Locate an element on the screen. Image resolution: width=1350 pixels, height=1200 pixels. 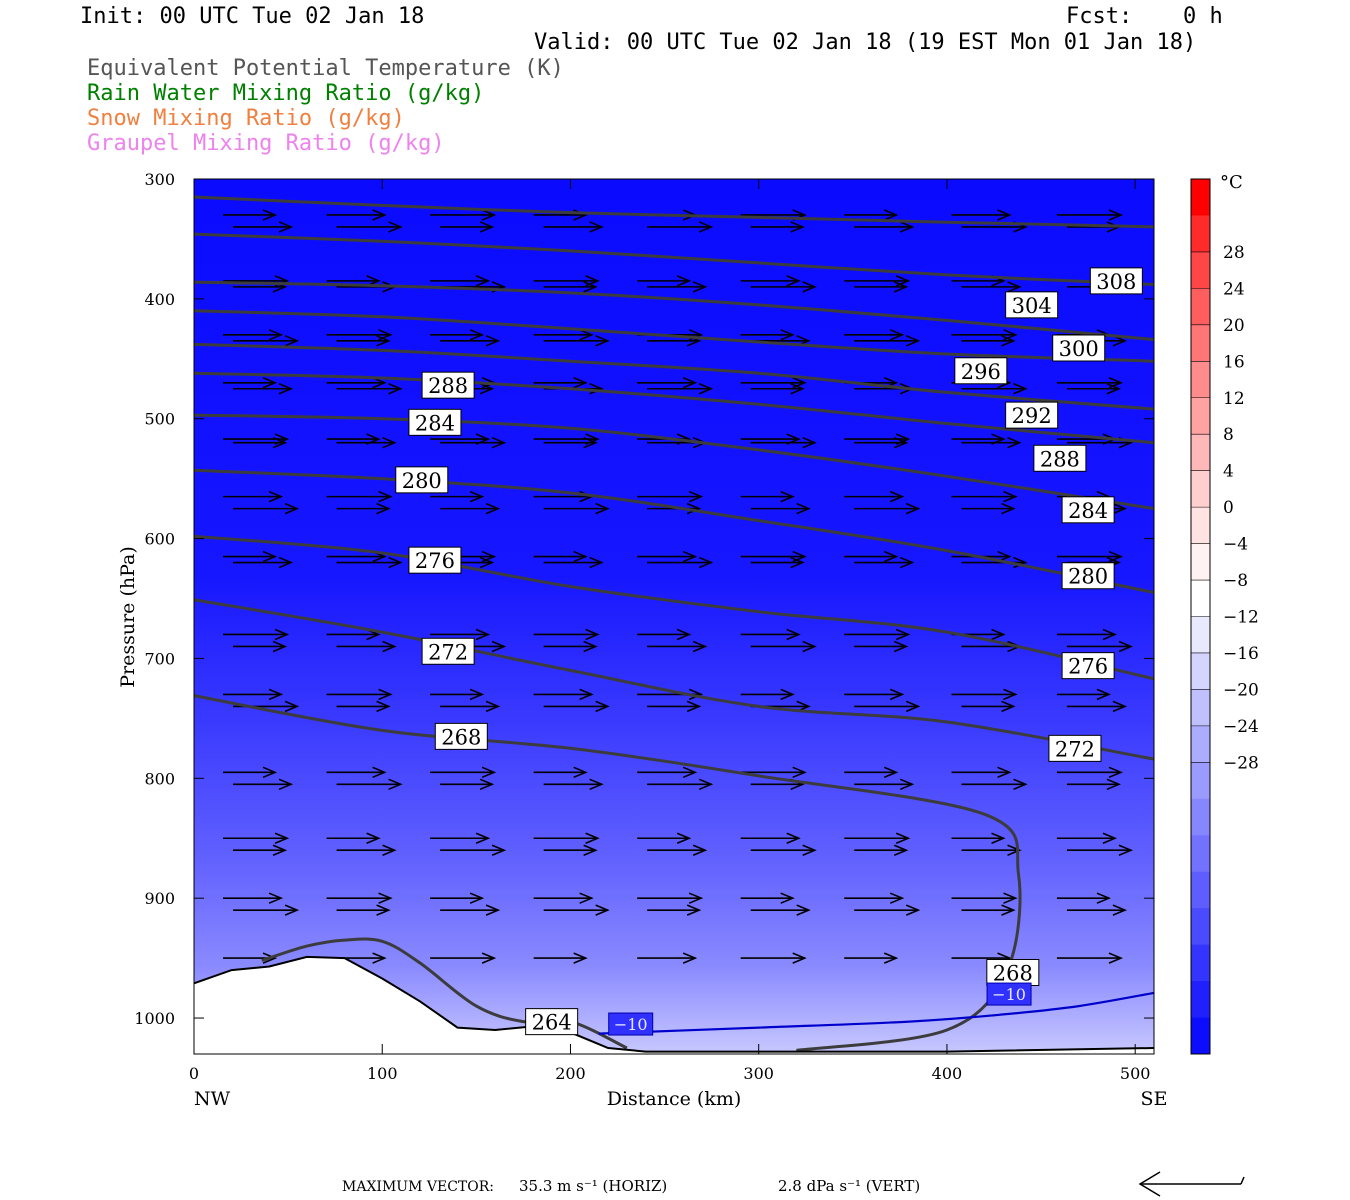
legend-rain-water: Rain Water Mixing Ratio (g/kg) is located at coordinates (286, 93).